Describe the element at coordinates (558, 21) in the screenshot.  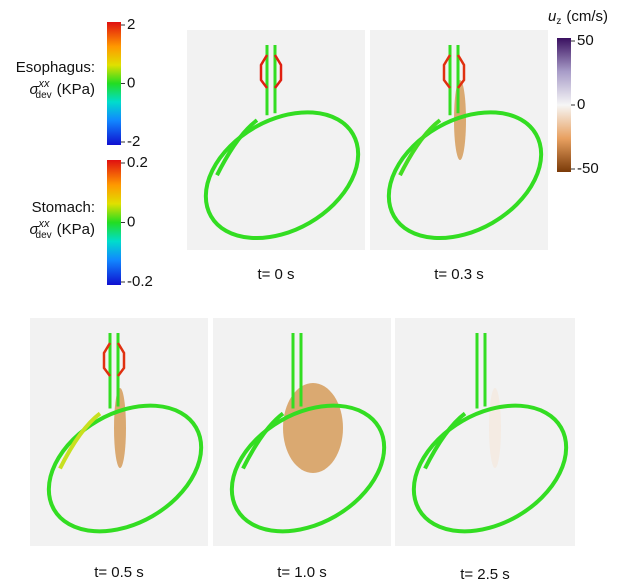
I see `subscript: z` at that location.